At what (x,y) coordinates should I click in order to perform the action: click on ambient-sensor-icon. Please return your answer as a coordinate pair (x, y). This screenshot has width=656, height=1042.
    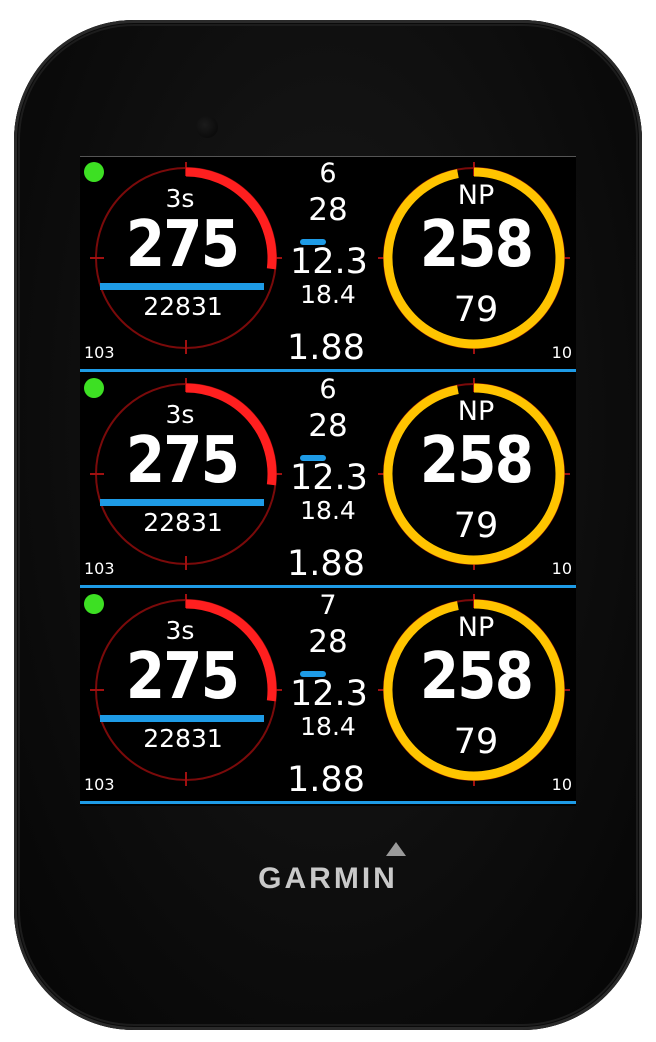
    Looking at the image, I should click on (207, 127).